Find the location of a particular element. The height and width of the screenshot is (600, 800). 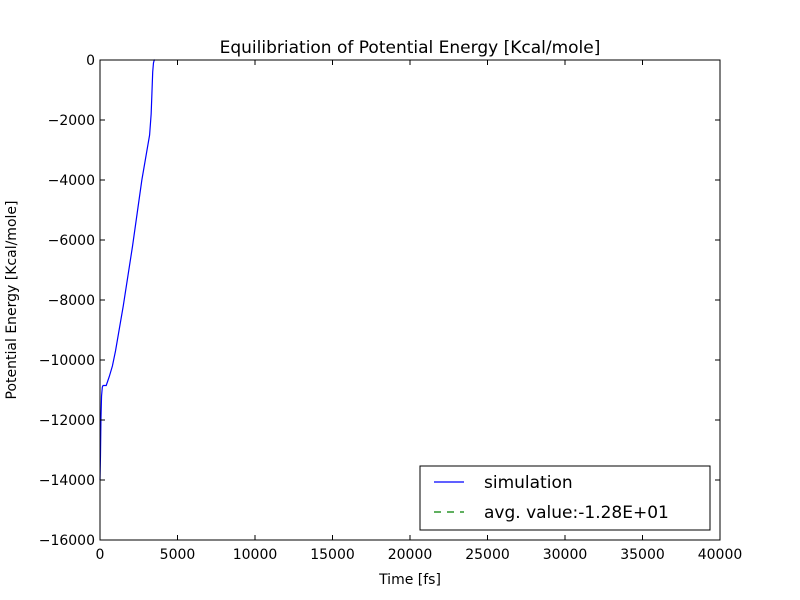

x-tick-label: 10000 is located at coordinates (255, 555).